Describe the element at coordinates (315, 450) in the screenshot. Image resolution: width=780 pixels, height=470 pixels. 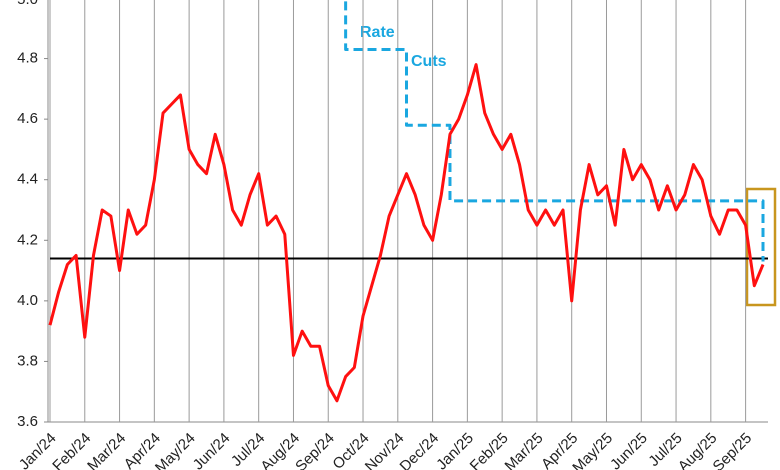
I see `x-tick-label: Sep/24` at that location.